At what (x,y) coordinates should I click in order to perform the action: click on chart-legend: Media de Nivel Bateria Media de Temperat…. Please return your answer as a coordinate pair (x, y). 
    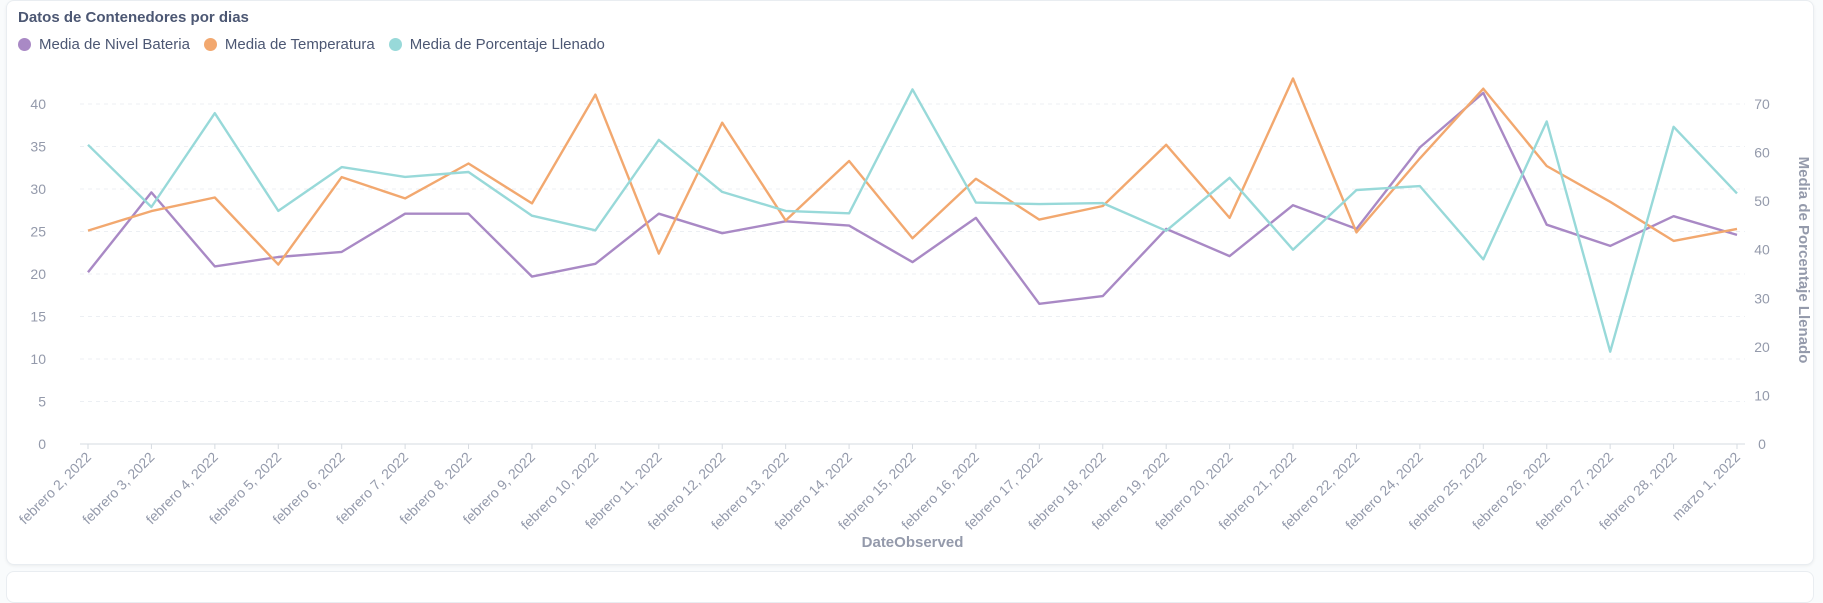
    Looking at the image, I should click on (311, 44).